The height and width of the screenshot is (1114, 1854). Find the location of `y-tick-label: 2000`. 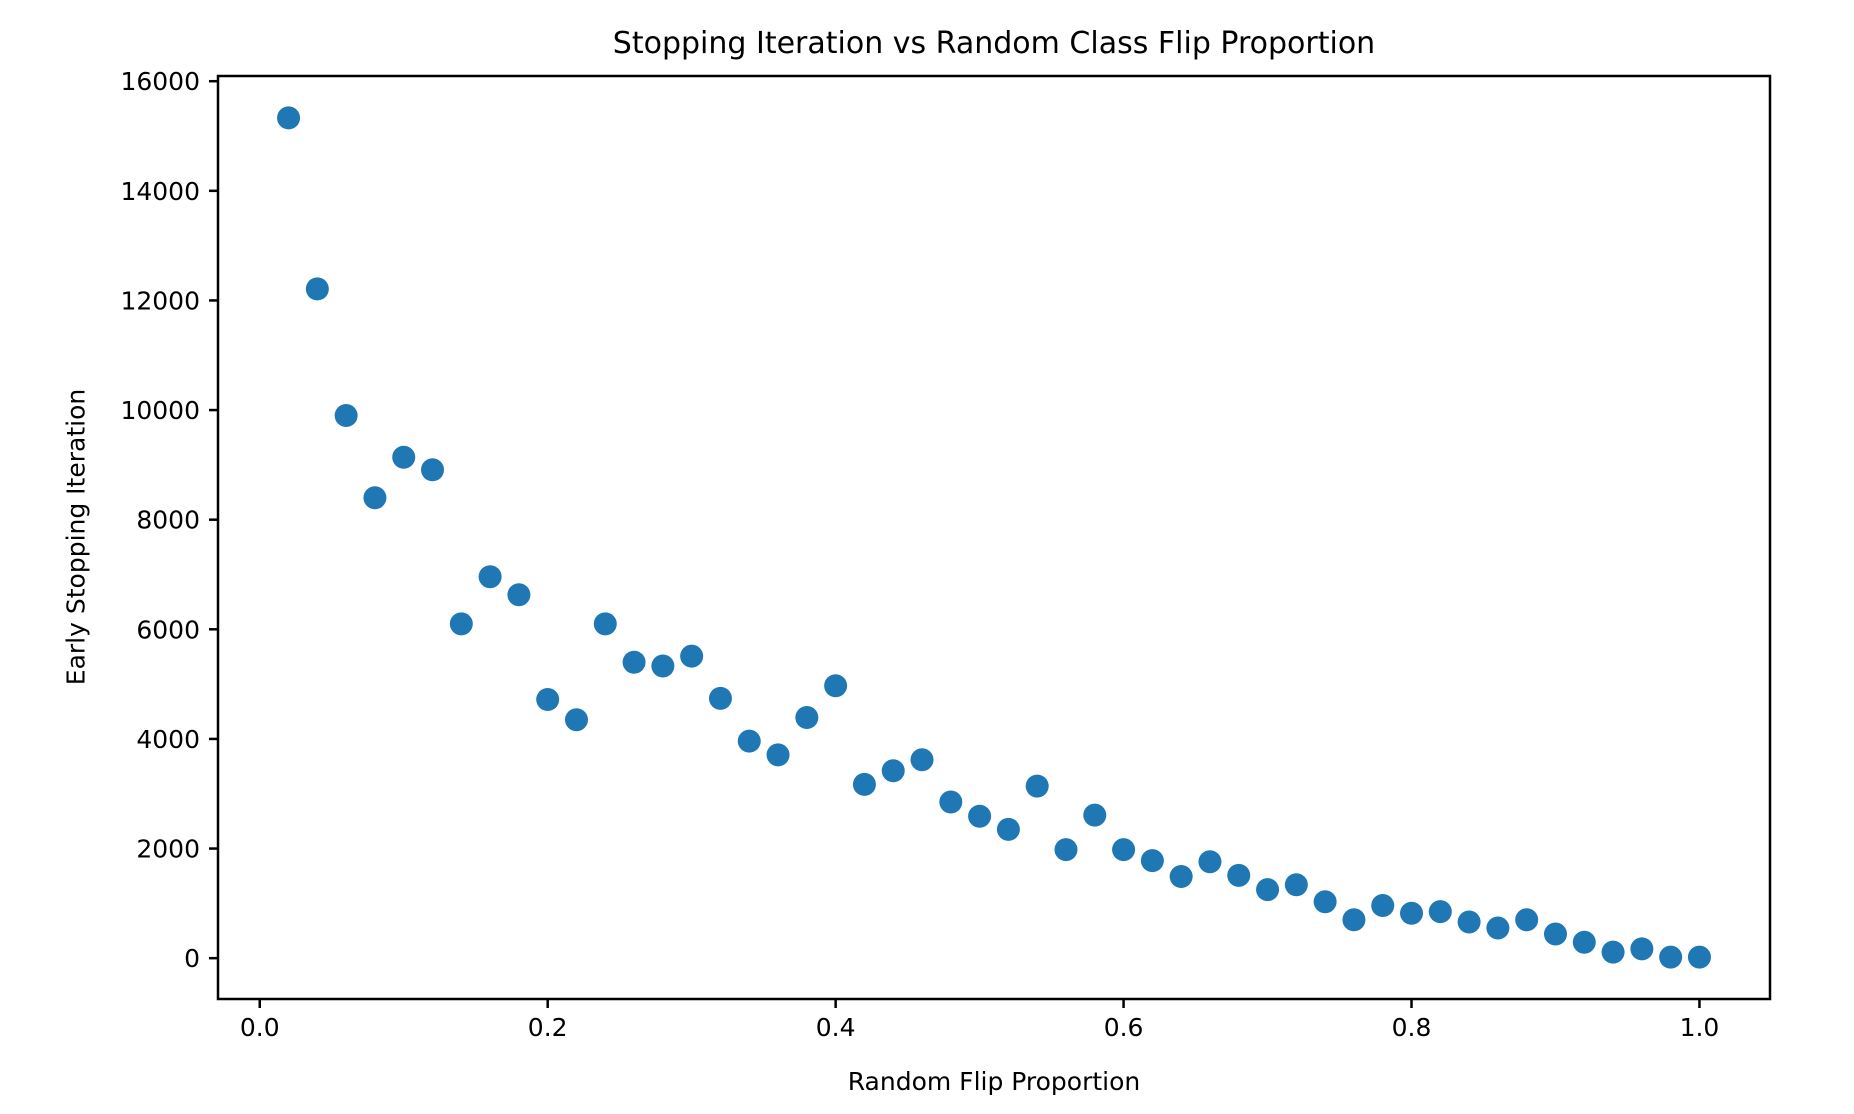

y-tick-label: 2000 is located at coordinates (168, 849).